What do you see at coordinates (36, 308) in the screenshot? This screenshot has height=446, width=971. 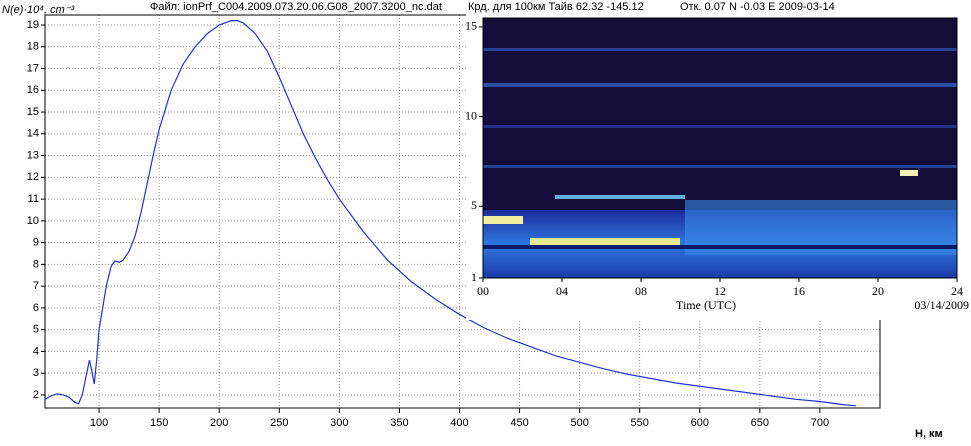 I see `y-tick-label: 6` at bounding box center [36, 308].